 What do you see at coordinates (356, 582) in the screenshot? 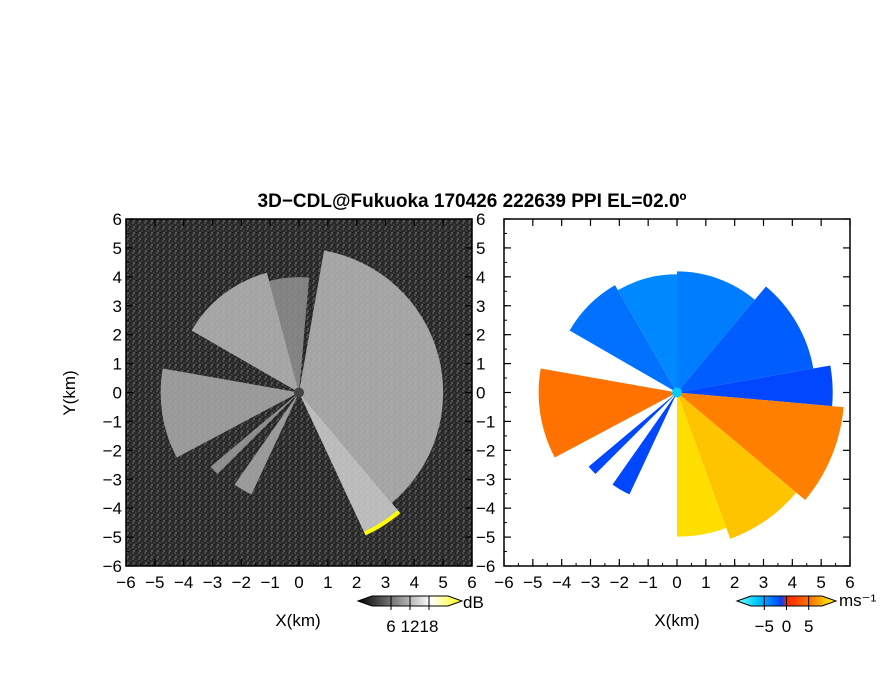
I see `left-x-tick-label: 2` at bounding box center [356, 582].